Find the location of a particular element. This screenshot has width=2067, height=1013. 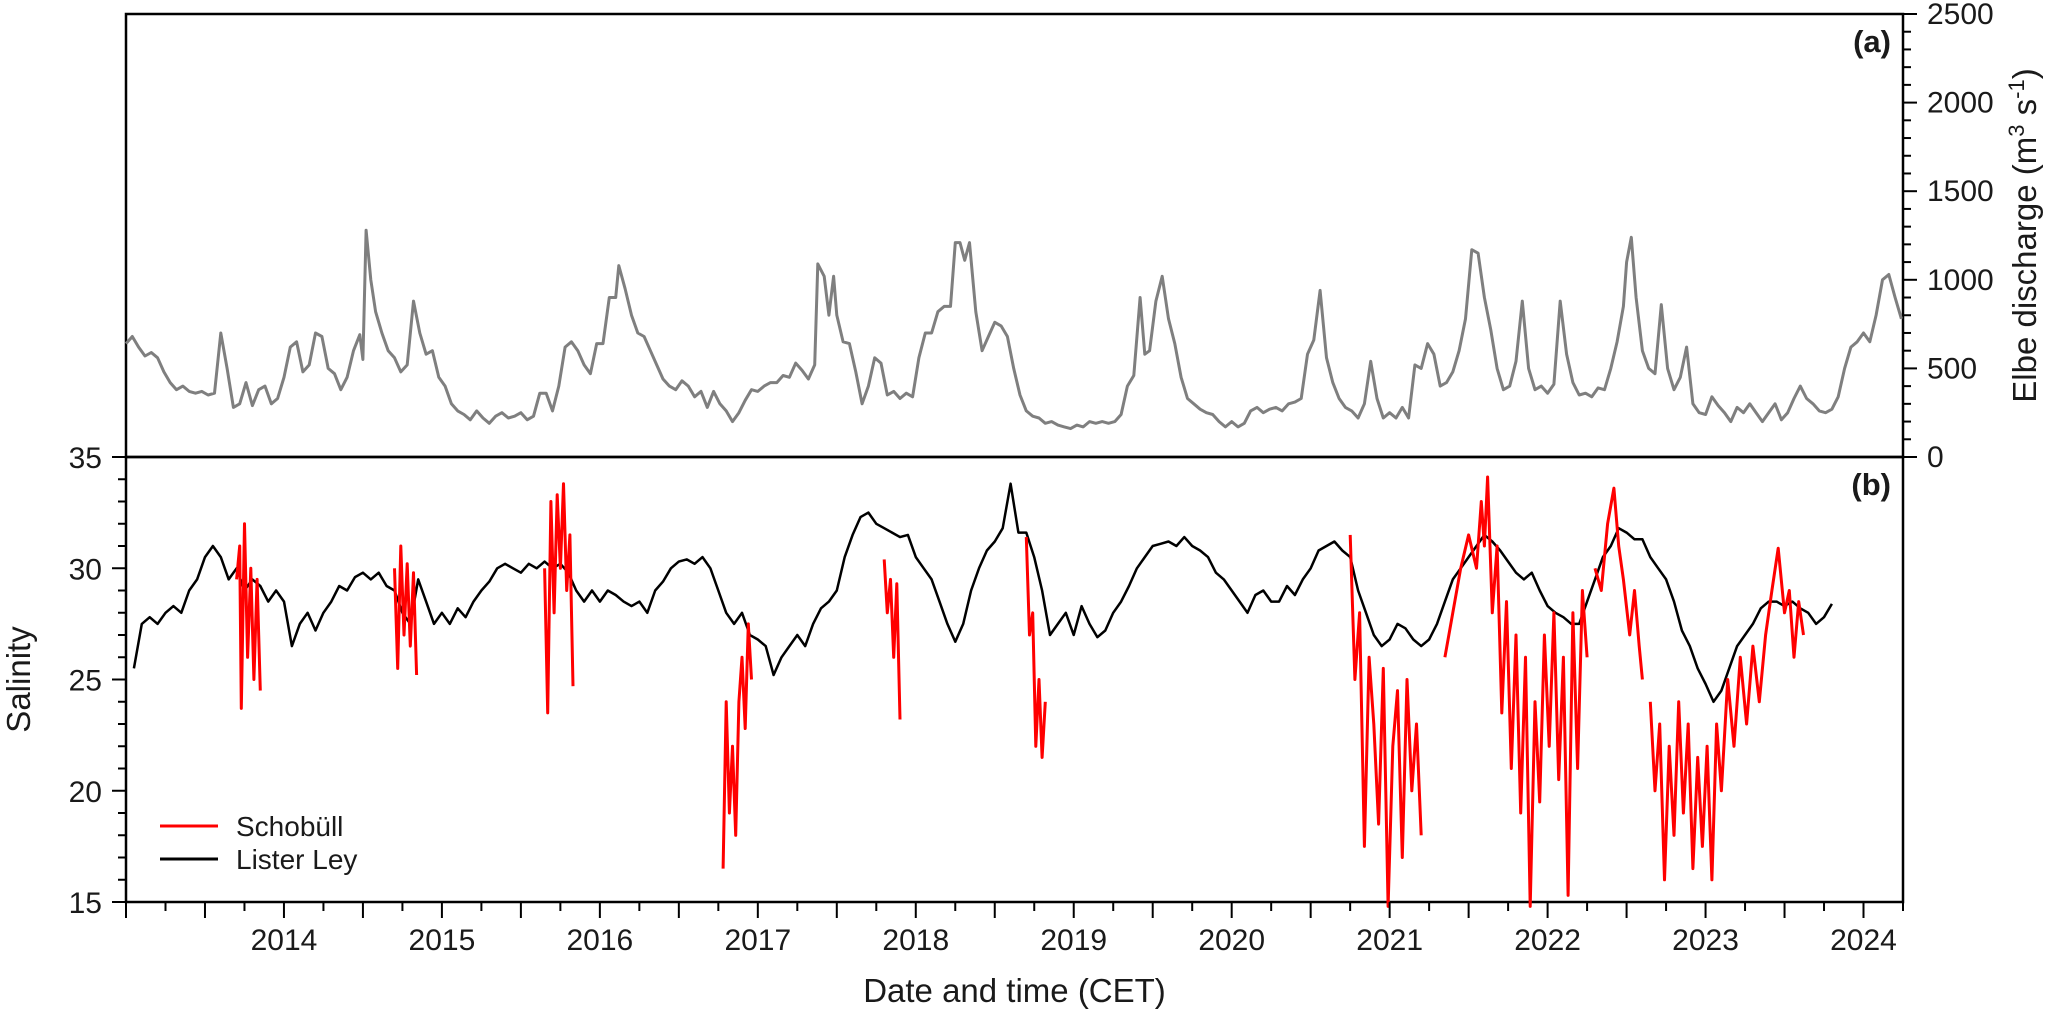

x-tick-label: 2019 is located at coordinates (1073, 940).